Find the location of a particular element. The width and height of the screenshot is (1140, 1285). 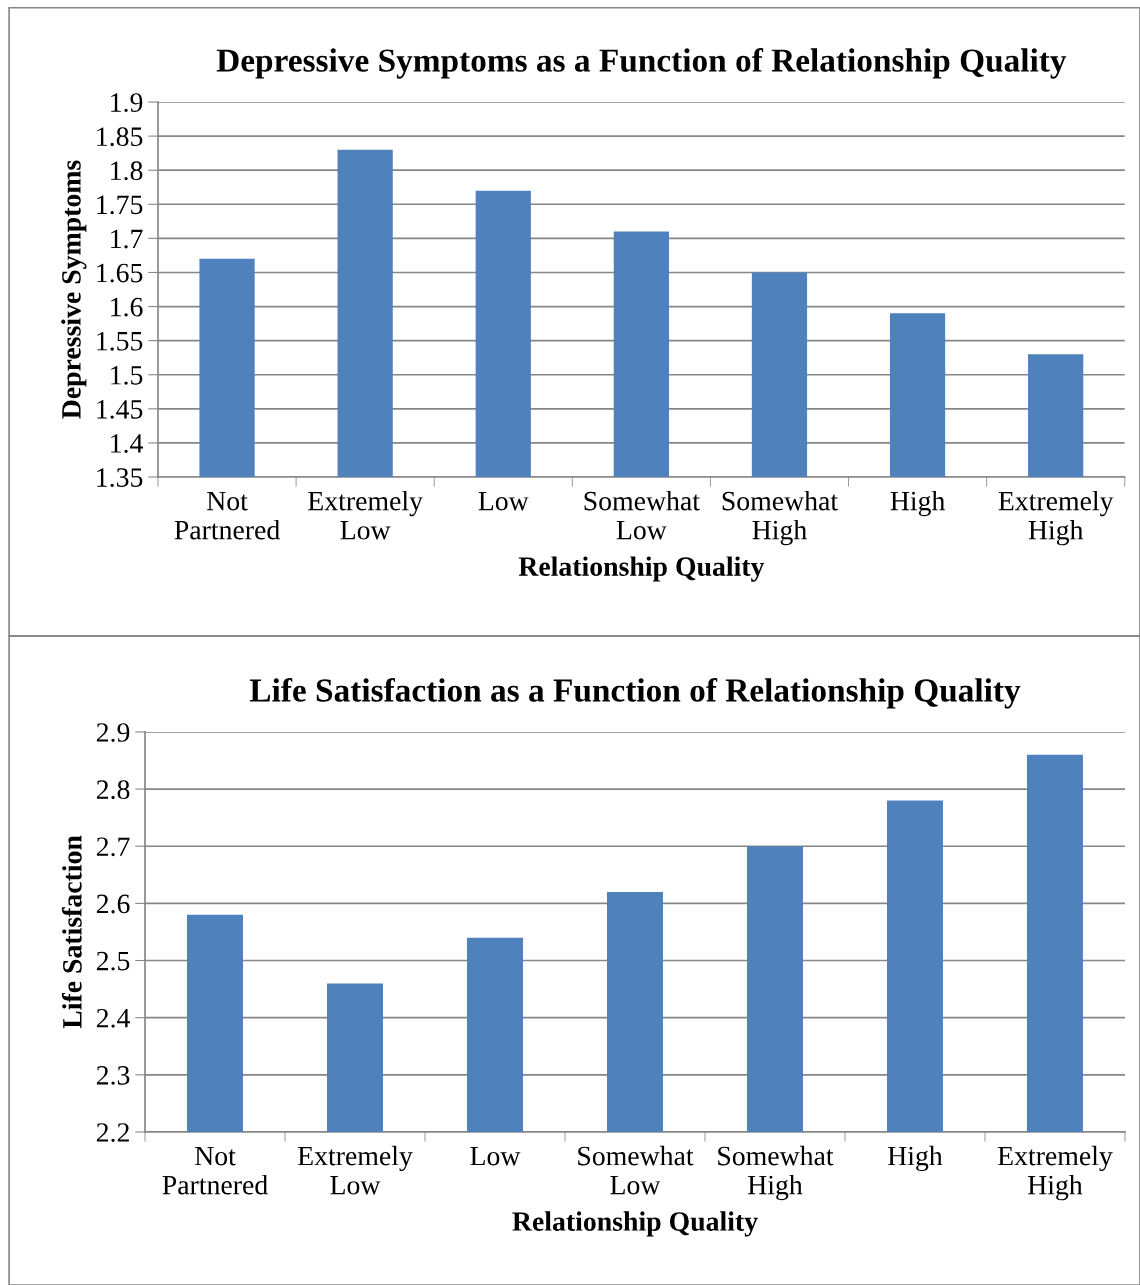

y-tick-label: 1.7 is located at coordinates (127, 239).